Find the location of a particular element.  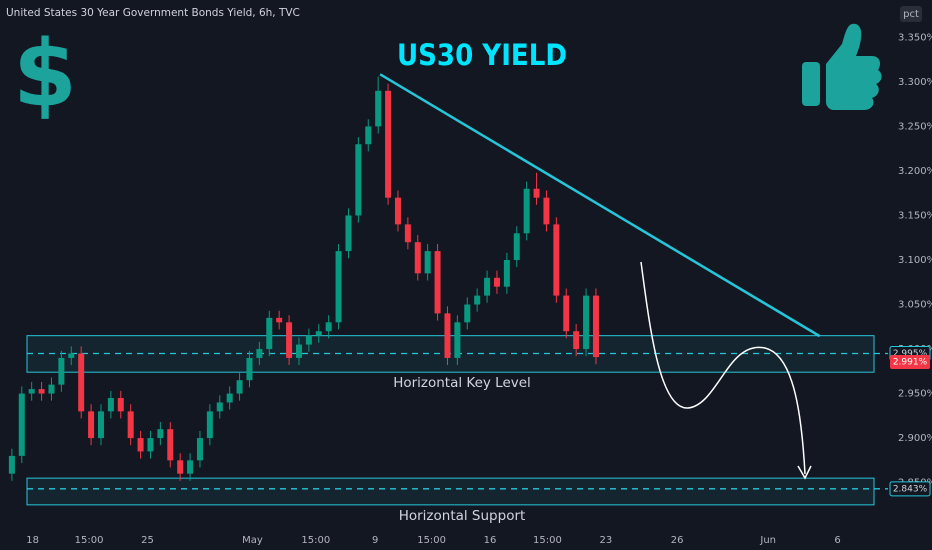

price-label-box is located at coordinates (910, 489).